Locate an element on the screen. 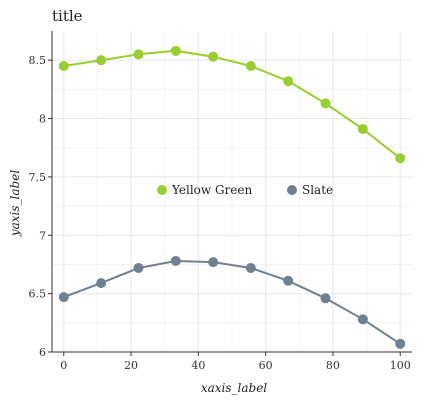 The image size is (421, 400). x-tick-label: 0 is located at coordinates (63, 365).